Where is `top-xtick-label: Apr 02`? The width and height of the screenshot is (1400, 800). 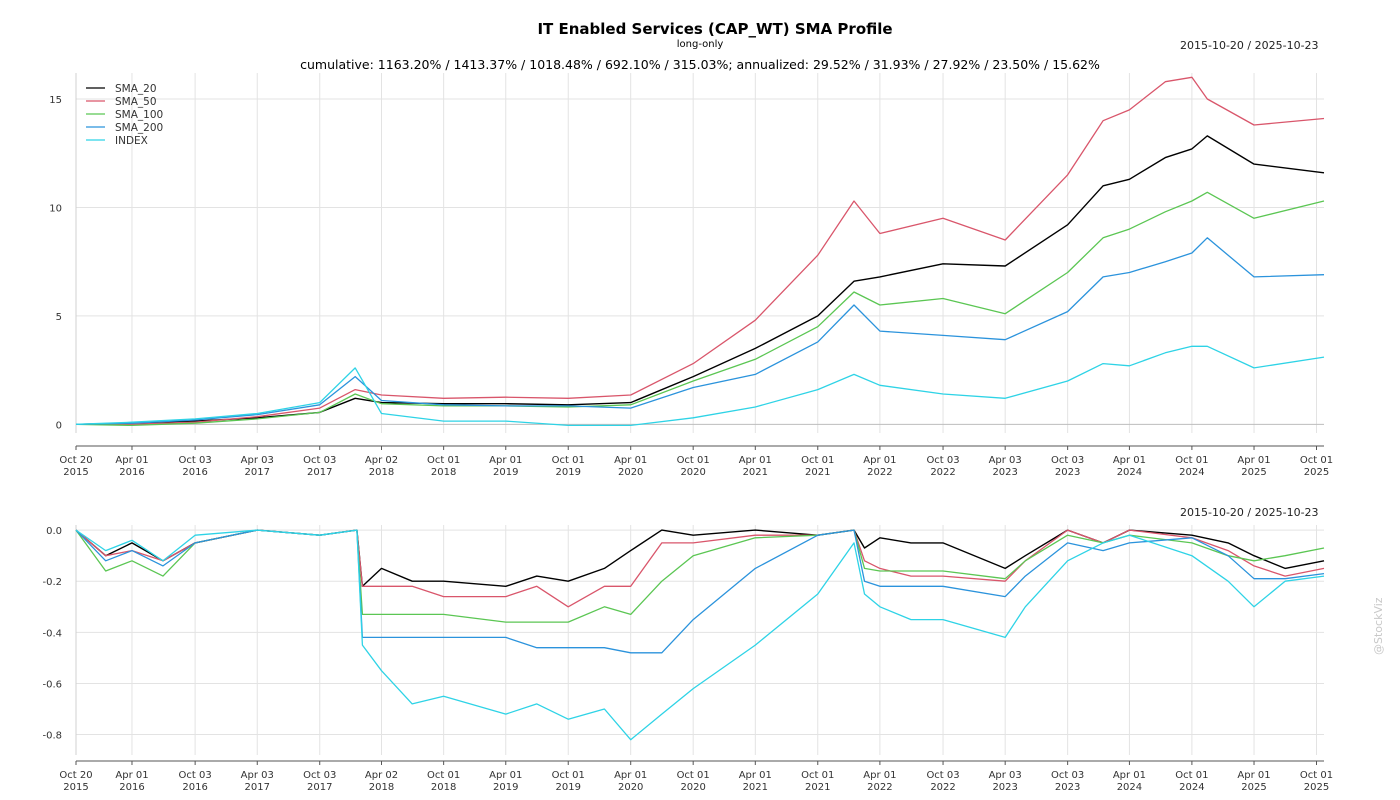
top-xtick-label: Apr 02 is located at coordinates (381, 460).